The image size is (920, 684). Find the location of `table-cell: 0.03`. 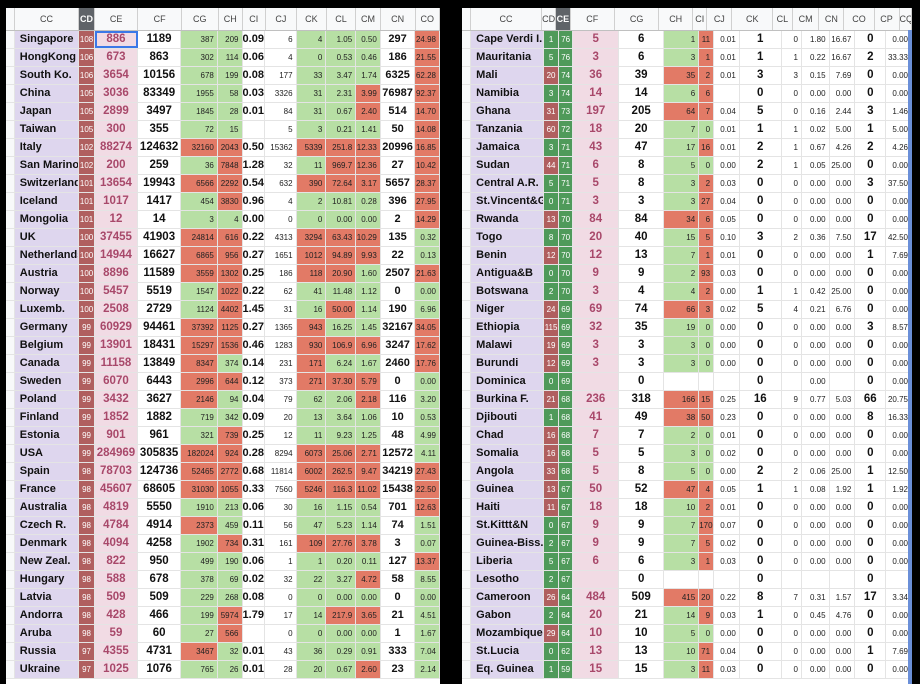

table-cell: 0.03 is located at coordinates (727, 615).